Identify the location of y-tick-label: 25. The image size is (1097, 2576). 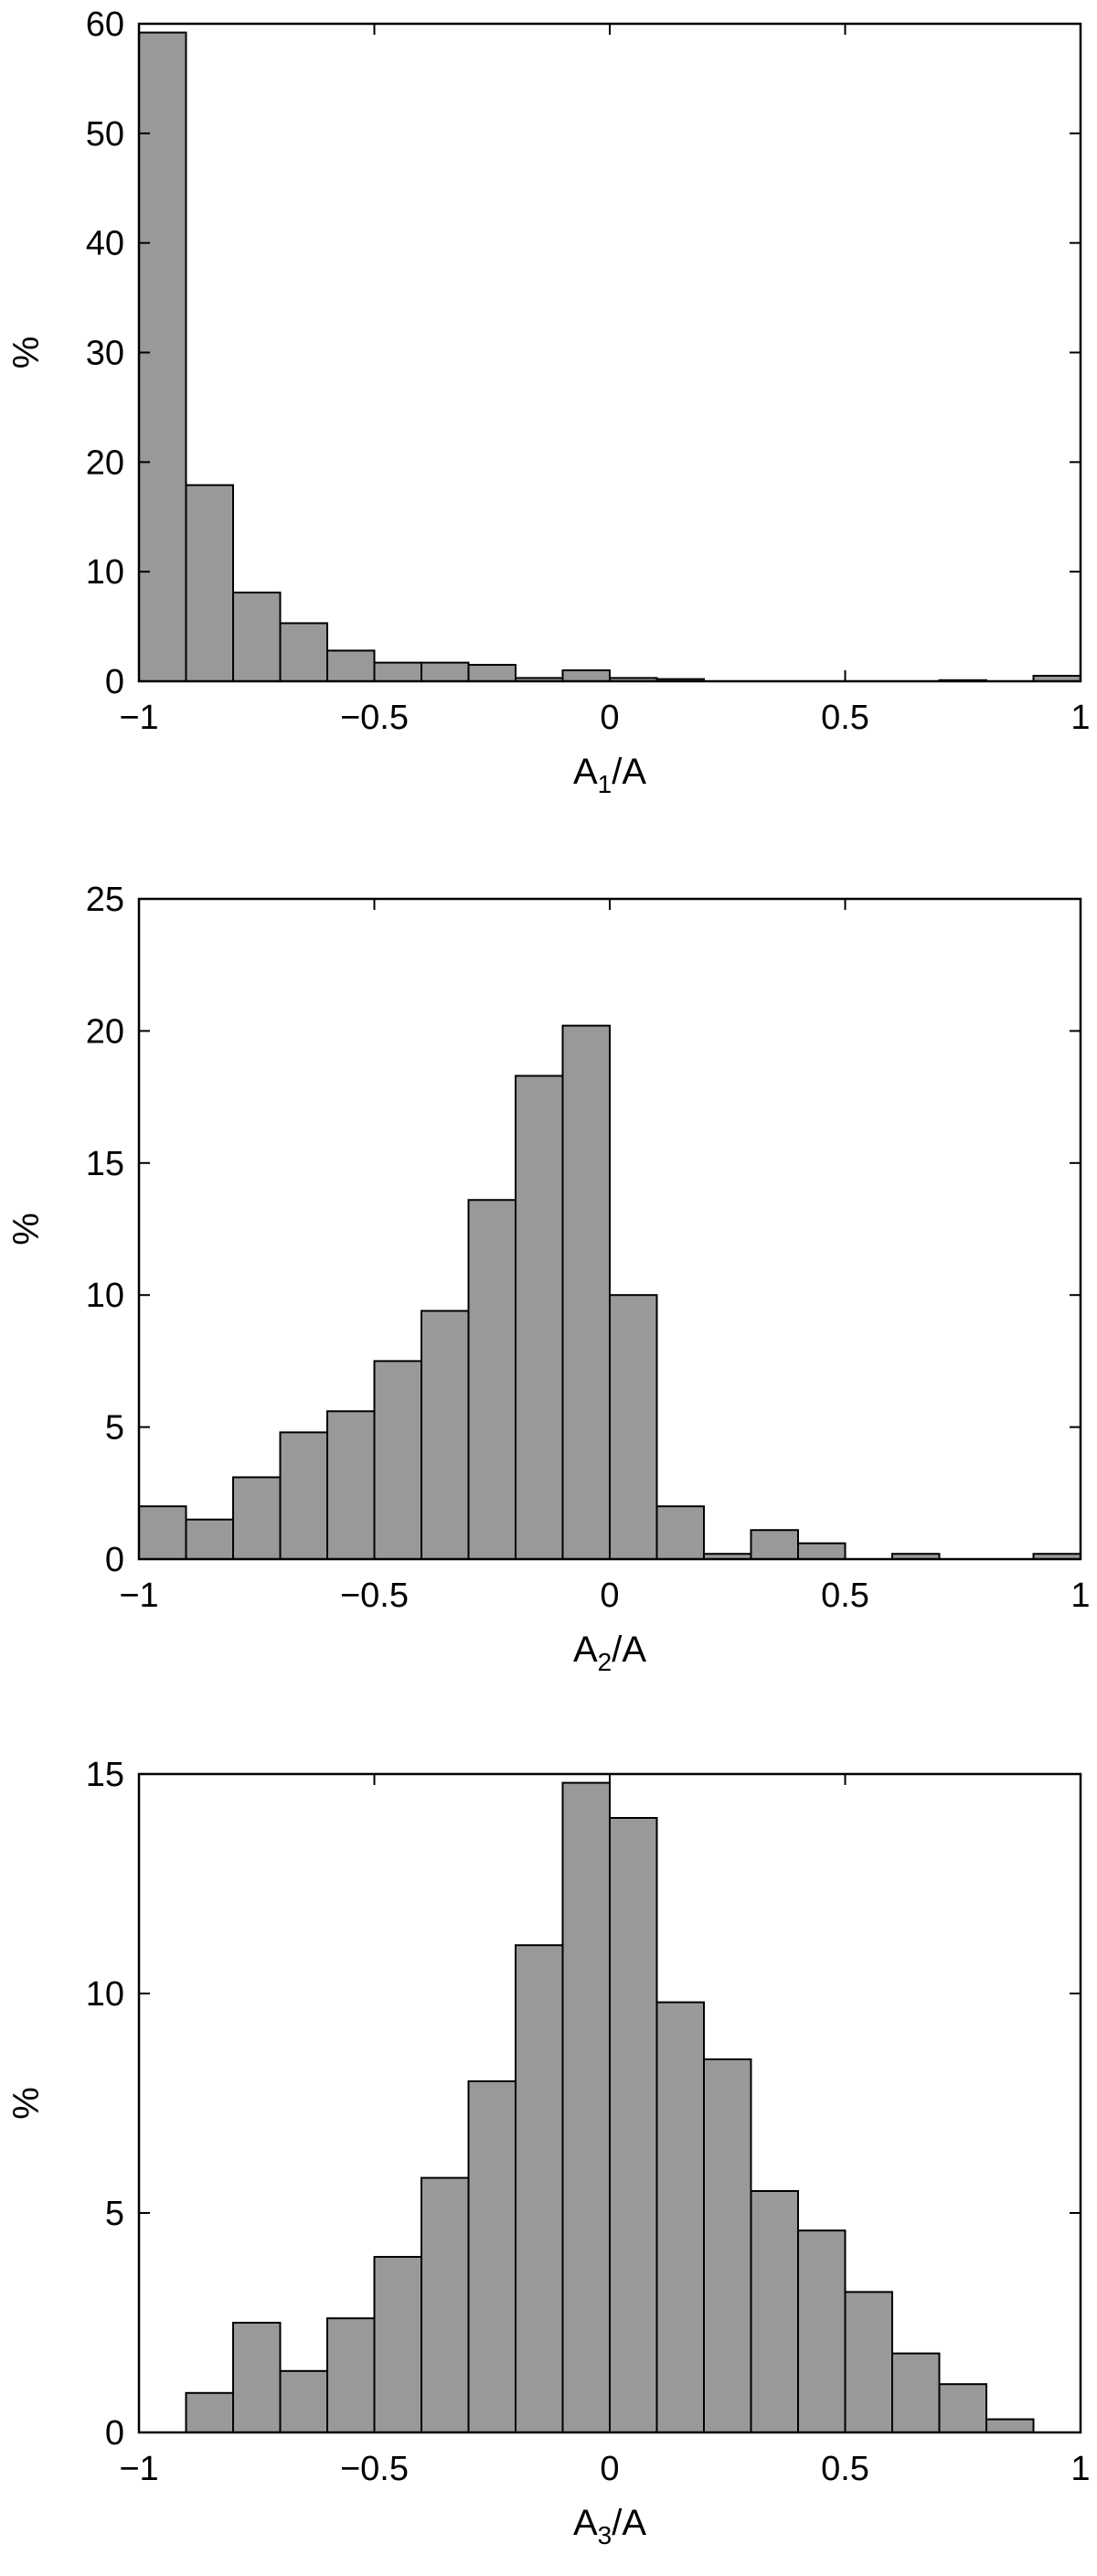
(105, 900).